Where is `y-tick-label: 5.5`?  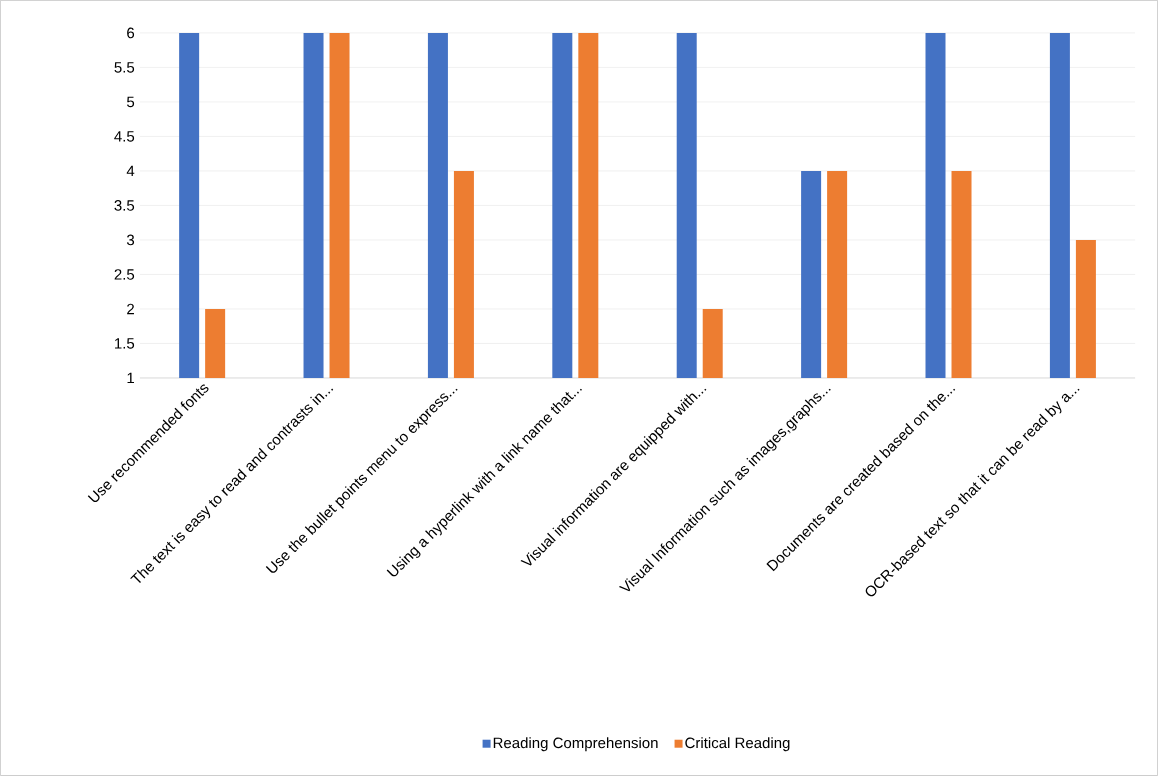
y-tick-label: 5.5 is located at coordinates (124, 67).